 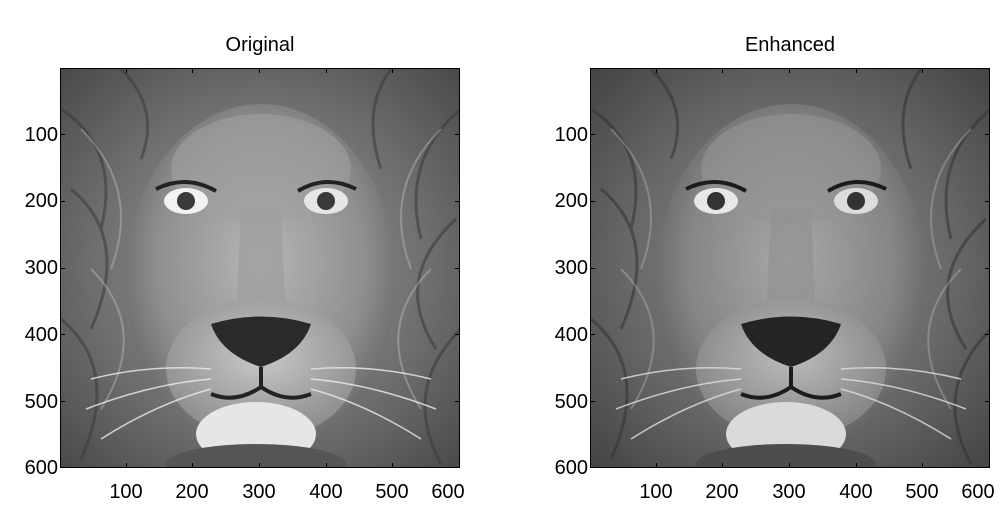 I want to click on enhanced-title: Enhanced, so click(x=790, y=45).